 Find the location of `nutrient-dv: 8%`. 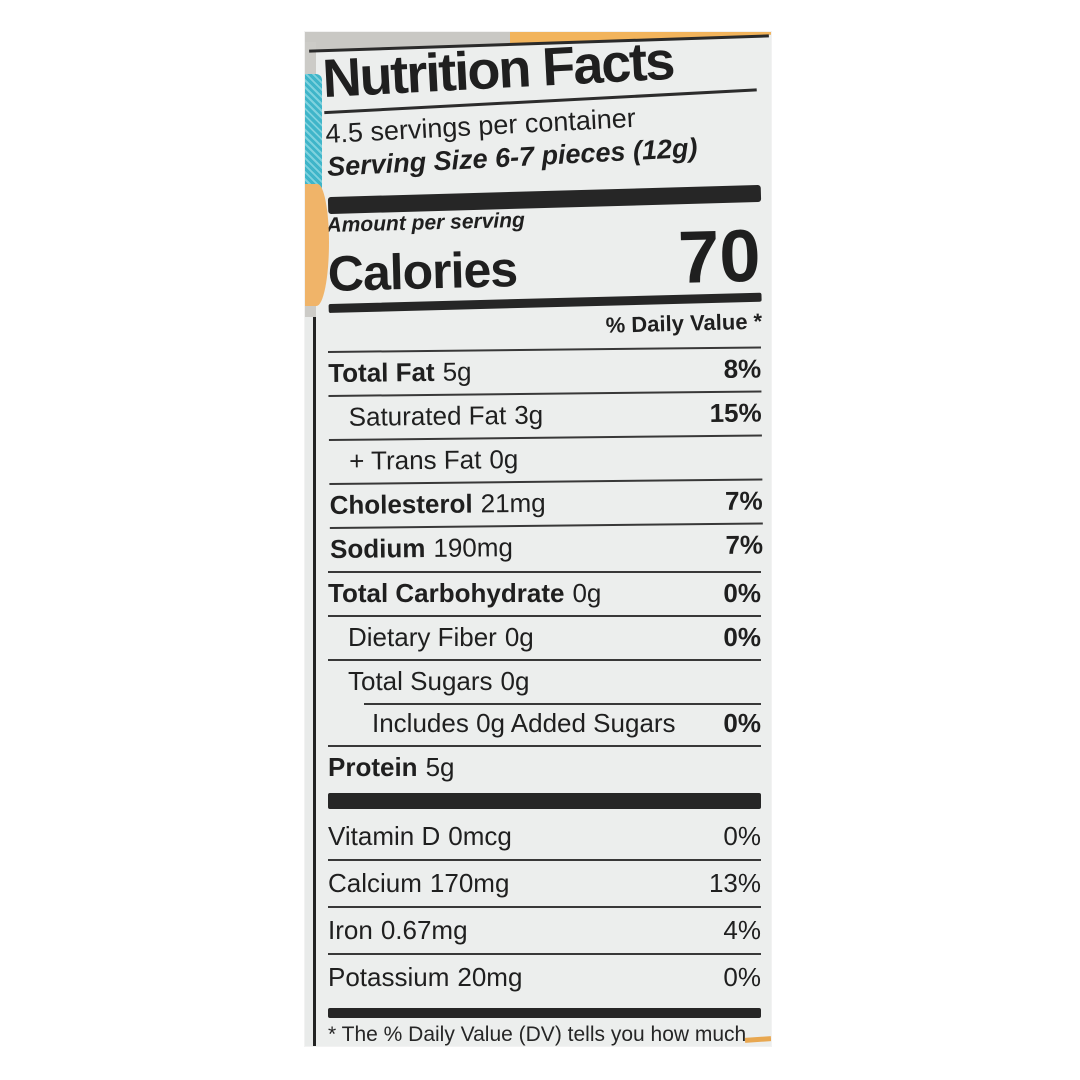

nutrient-dv: 8% is located at coordinates (742, 368).